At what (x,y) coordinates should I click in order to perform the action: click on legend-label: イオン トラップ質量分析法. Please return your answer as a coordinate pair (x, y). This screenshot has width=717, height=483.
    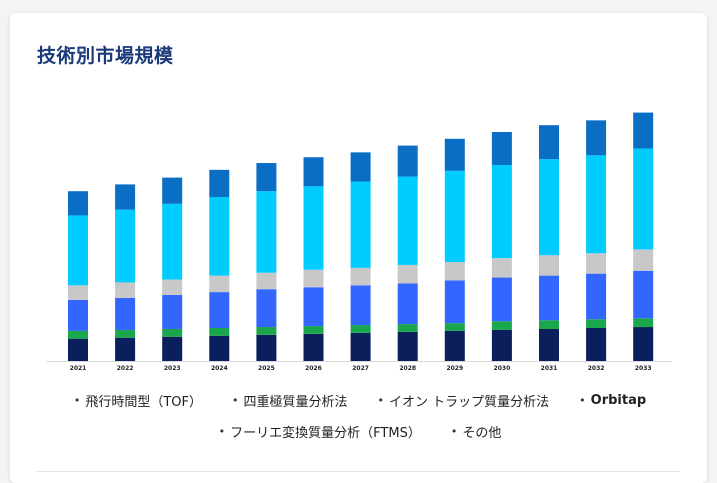
    Looking at the image, I should click on (469, 402).